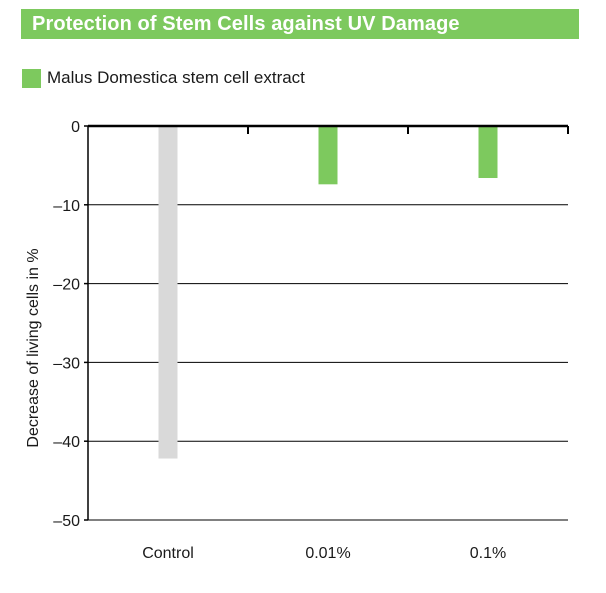 This screenshot has height=593, width=606. I want to click on y-tick-label: –30, so click(66, 363).